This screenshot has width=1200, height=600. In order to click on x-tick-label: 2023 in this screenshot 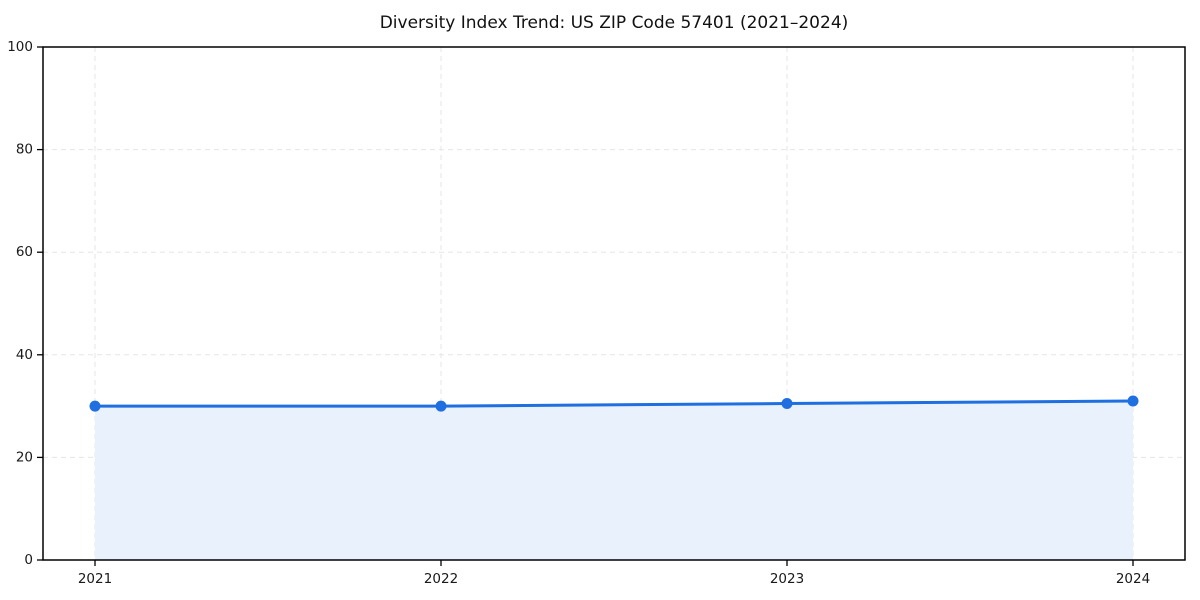, I will do `click(787, 579)`.